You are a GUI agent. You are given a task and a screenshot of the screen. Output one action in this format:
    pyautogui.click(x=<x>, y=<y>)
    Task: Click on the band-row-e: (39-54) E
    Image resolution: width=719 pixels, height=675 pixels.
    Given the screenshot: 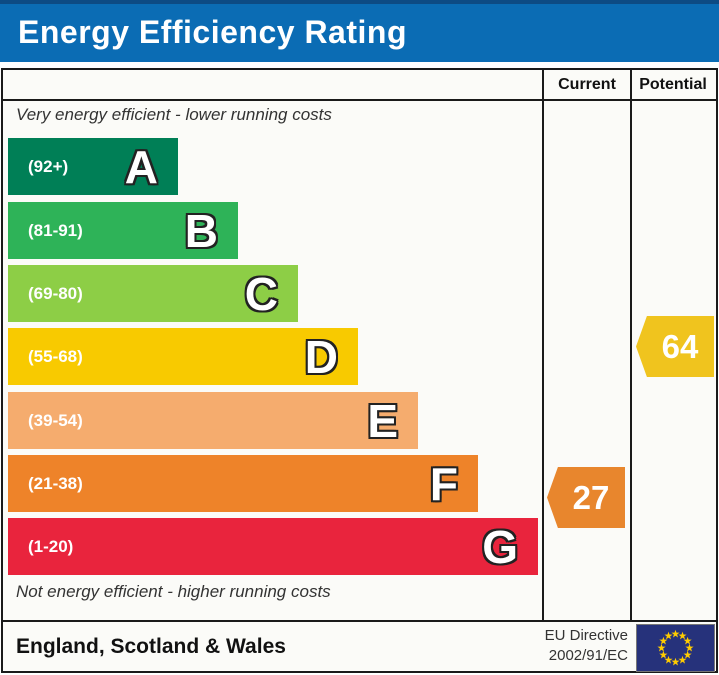 What is the action you would take?
    pyautogui.click(x=213, y=420)
    